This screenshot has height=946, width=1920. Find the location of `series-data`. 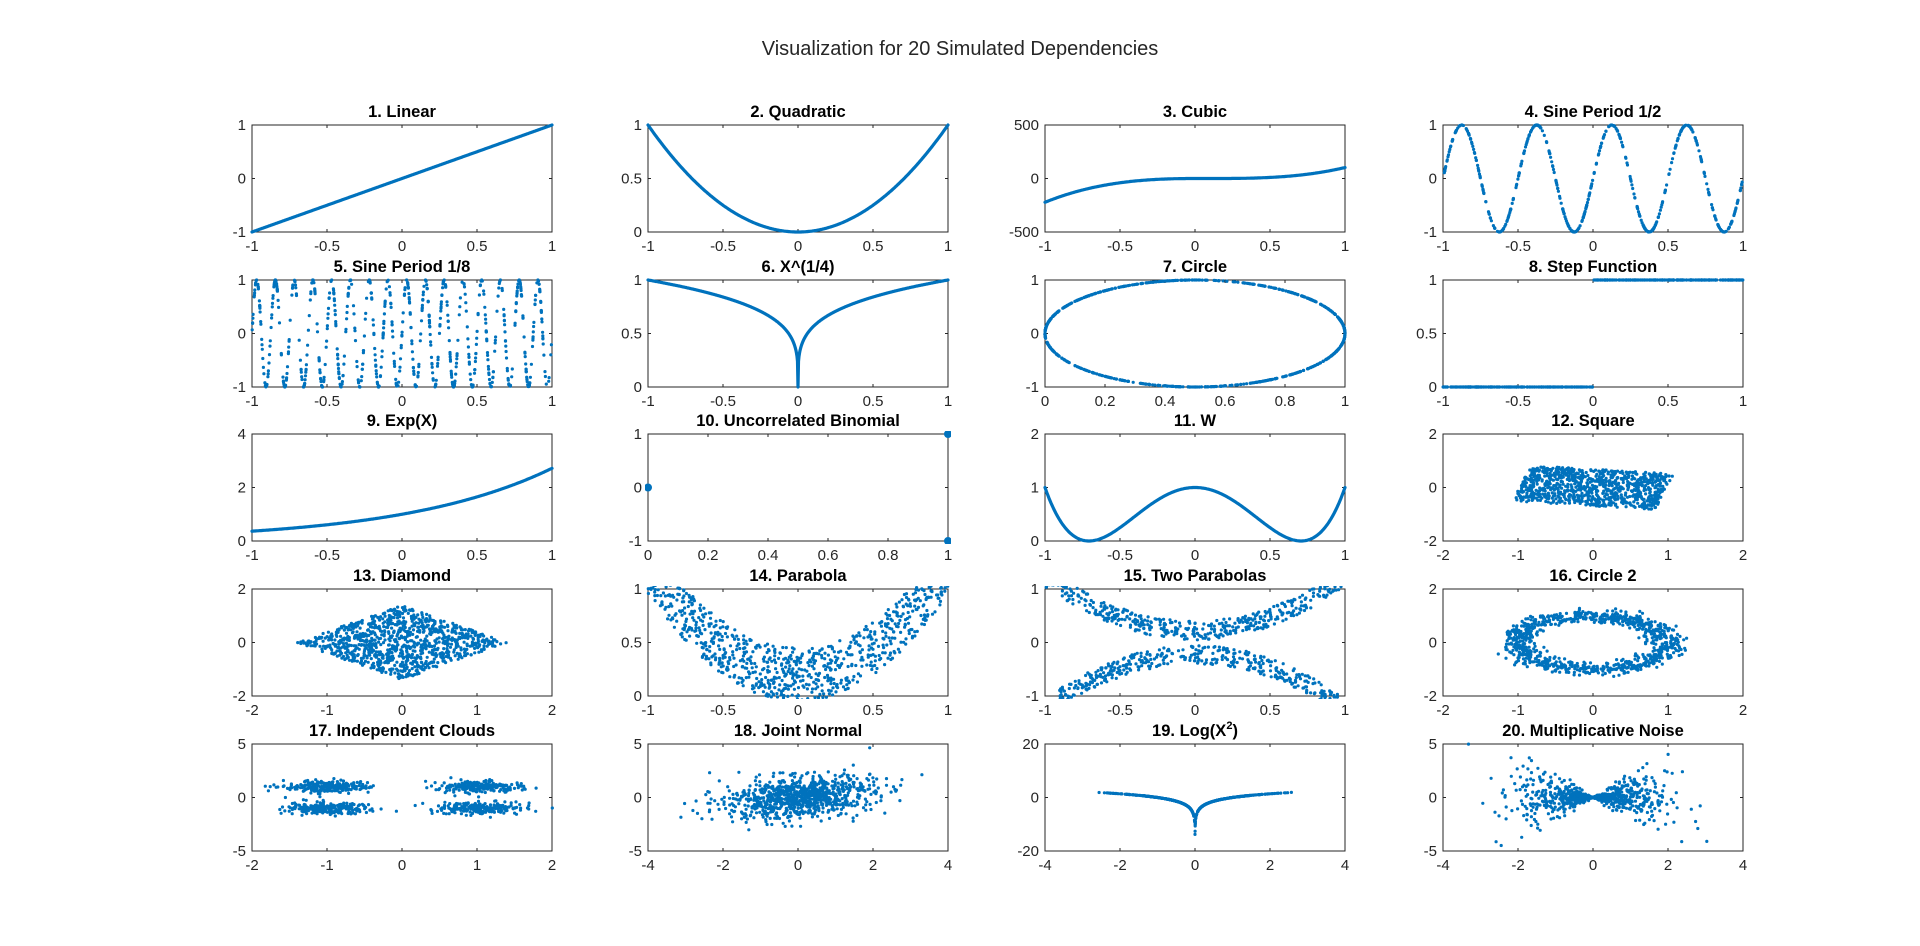

series-data is located at coordinates (402, 643).